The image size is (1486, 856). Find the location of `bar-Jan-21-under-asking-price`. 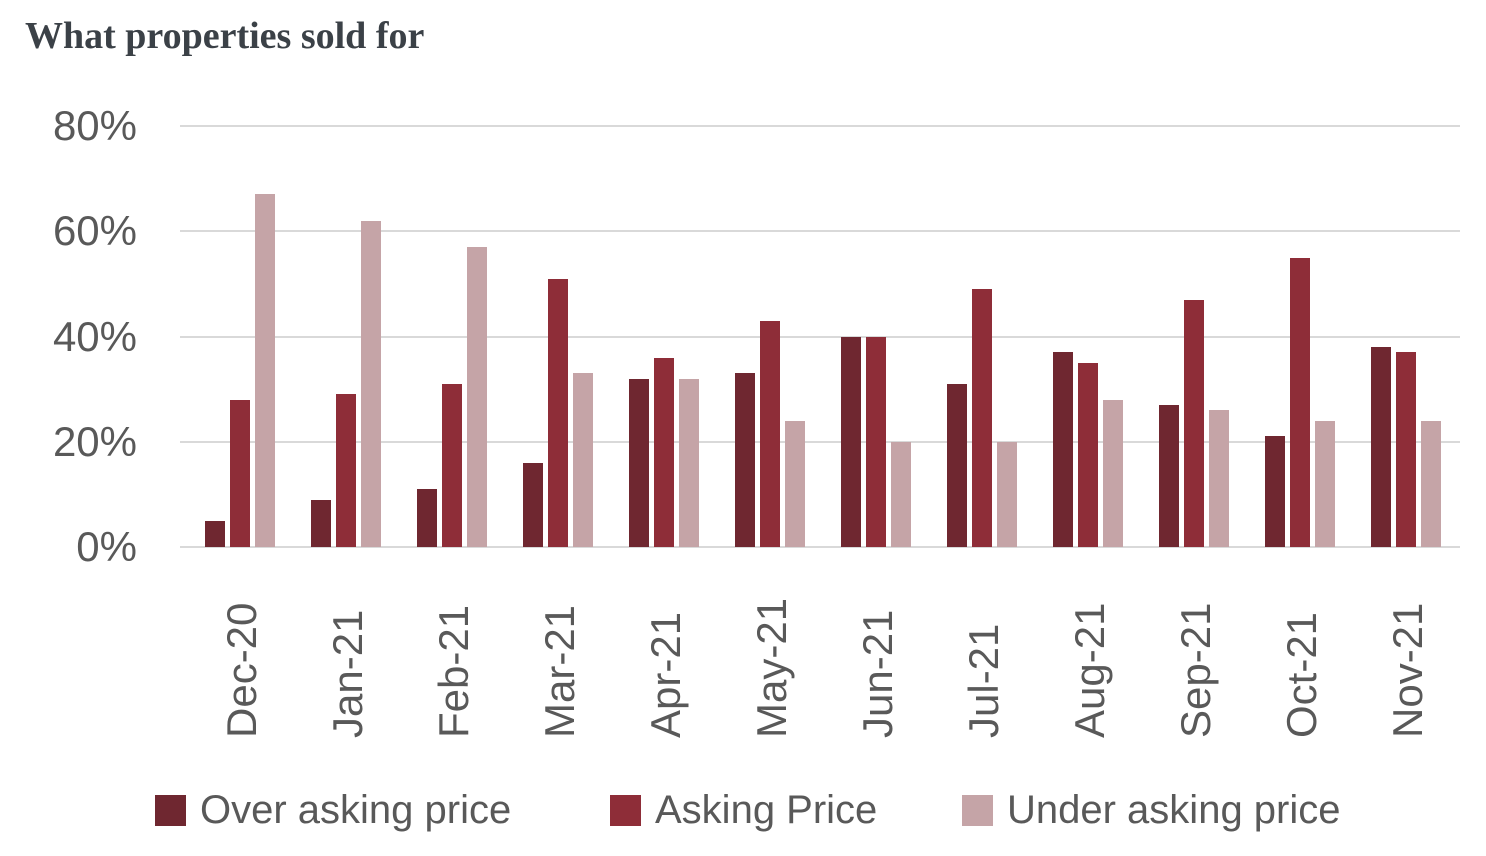

bar-Jan-21-under-asking-price is located at coordinates (371, 383).